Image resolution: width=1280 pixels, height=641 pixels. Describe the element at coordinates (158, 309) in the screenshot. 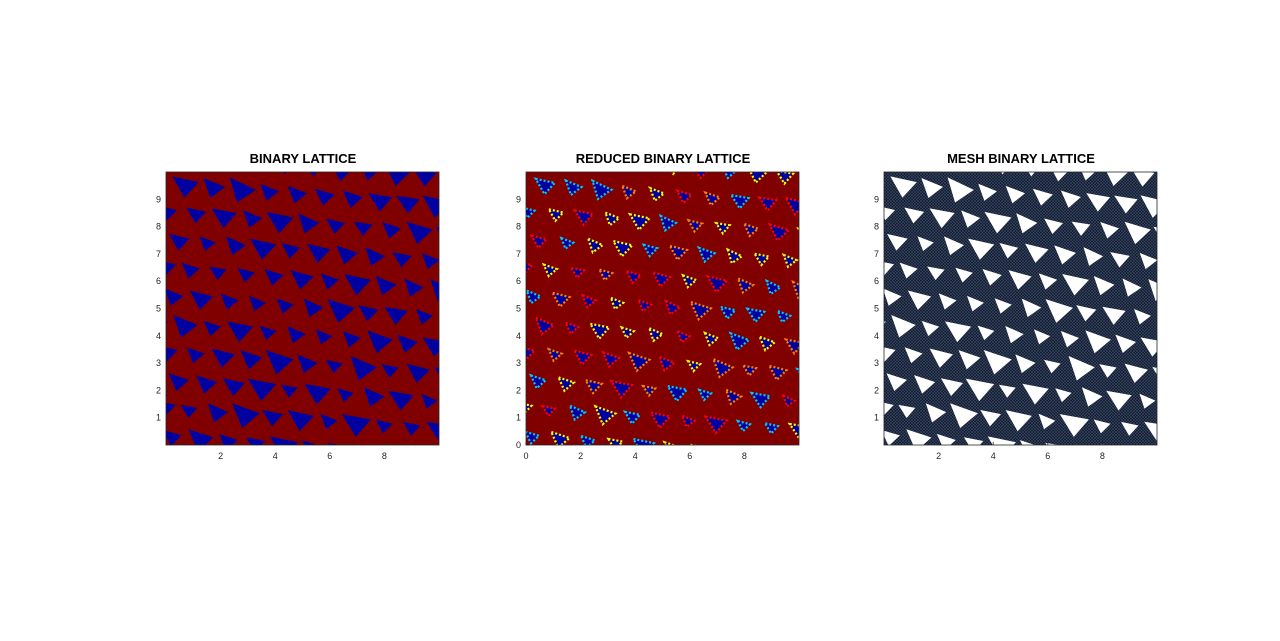

I see `y-tick-label: 5` at that location.